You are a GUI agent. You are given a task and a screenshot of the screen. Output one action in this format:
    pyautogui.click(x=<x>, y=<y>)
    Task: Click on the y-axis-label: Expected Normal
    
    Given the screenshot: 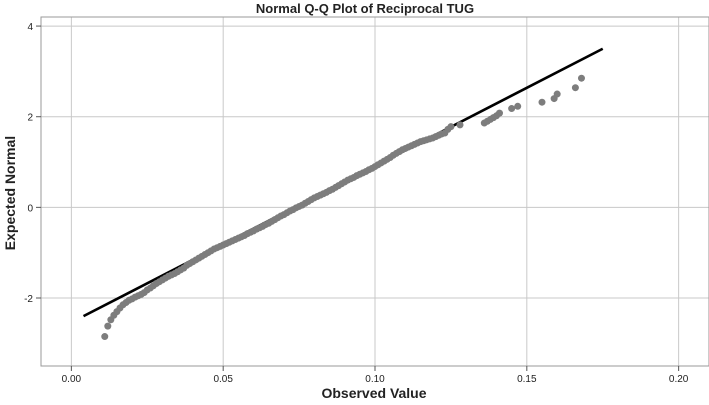 What is the action you would take?
    pyautogui.click(x=10, y=193)
    